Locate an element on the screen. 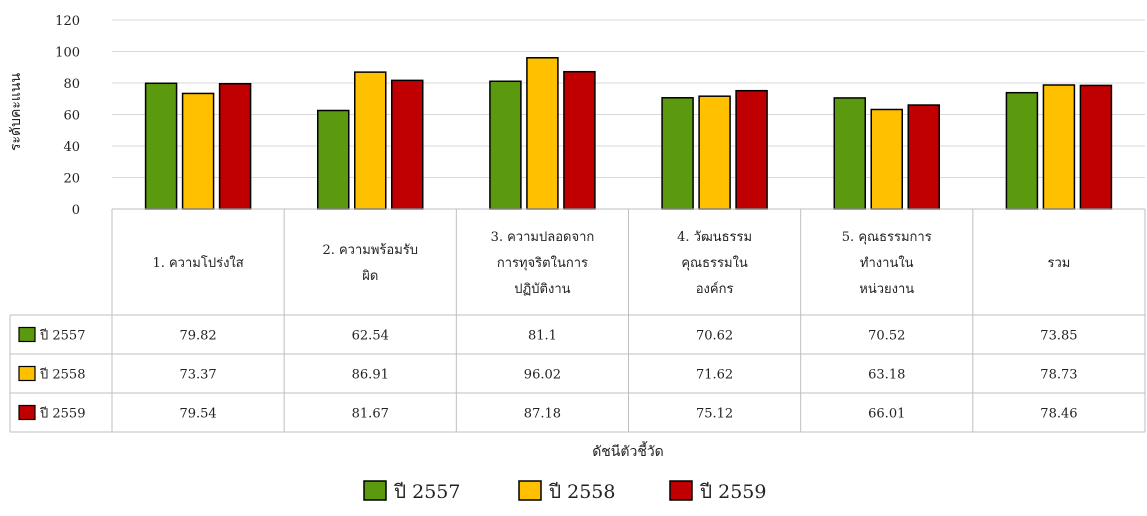 This screenshot has height=516, width=1147. y-tick-label: 0 is located at coordinates (76, 210).